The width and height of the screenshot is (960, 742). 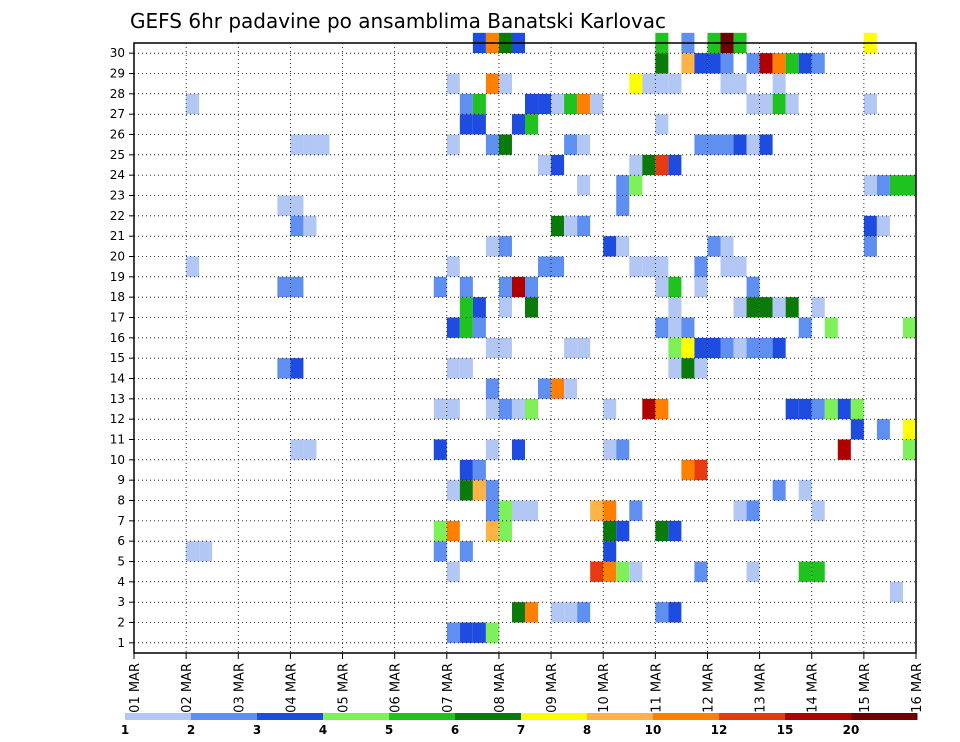 I want to click on x-tick-label: 10 MAR, so click(x=604, y=688).